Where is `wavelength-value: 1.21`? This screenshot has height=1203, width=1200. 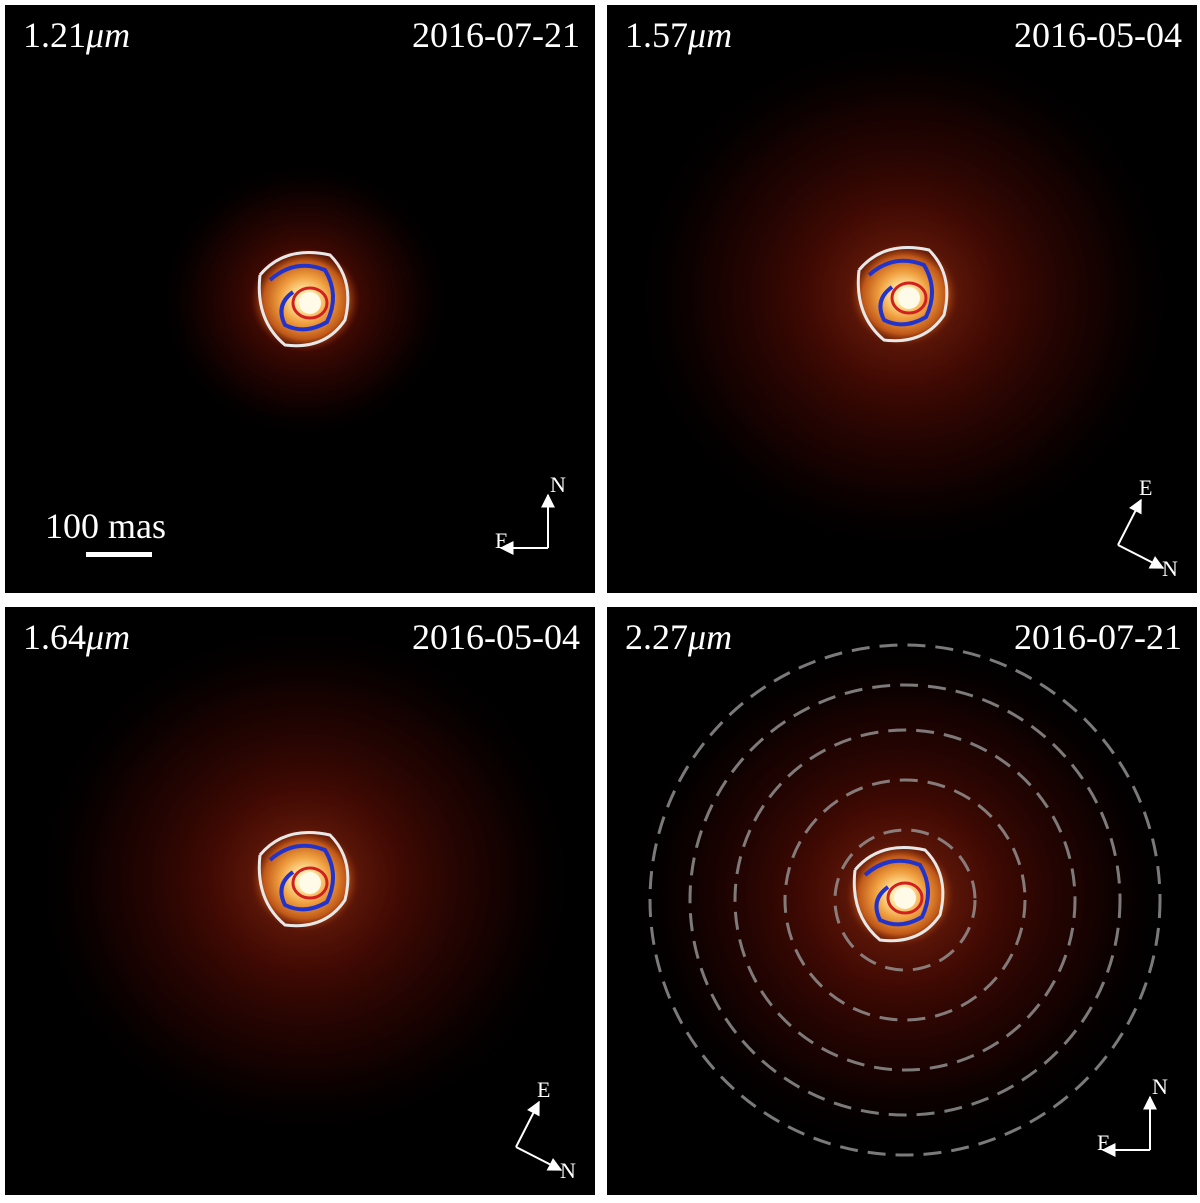 wavelength-value: 1.21 is located at coordinates (54, 35).